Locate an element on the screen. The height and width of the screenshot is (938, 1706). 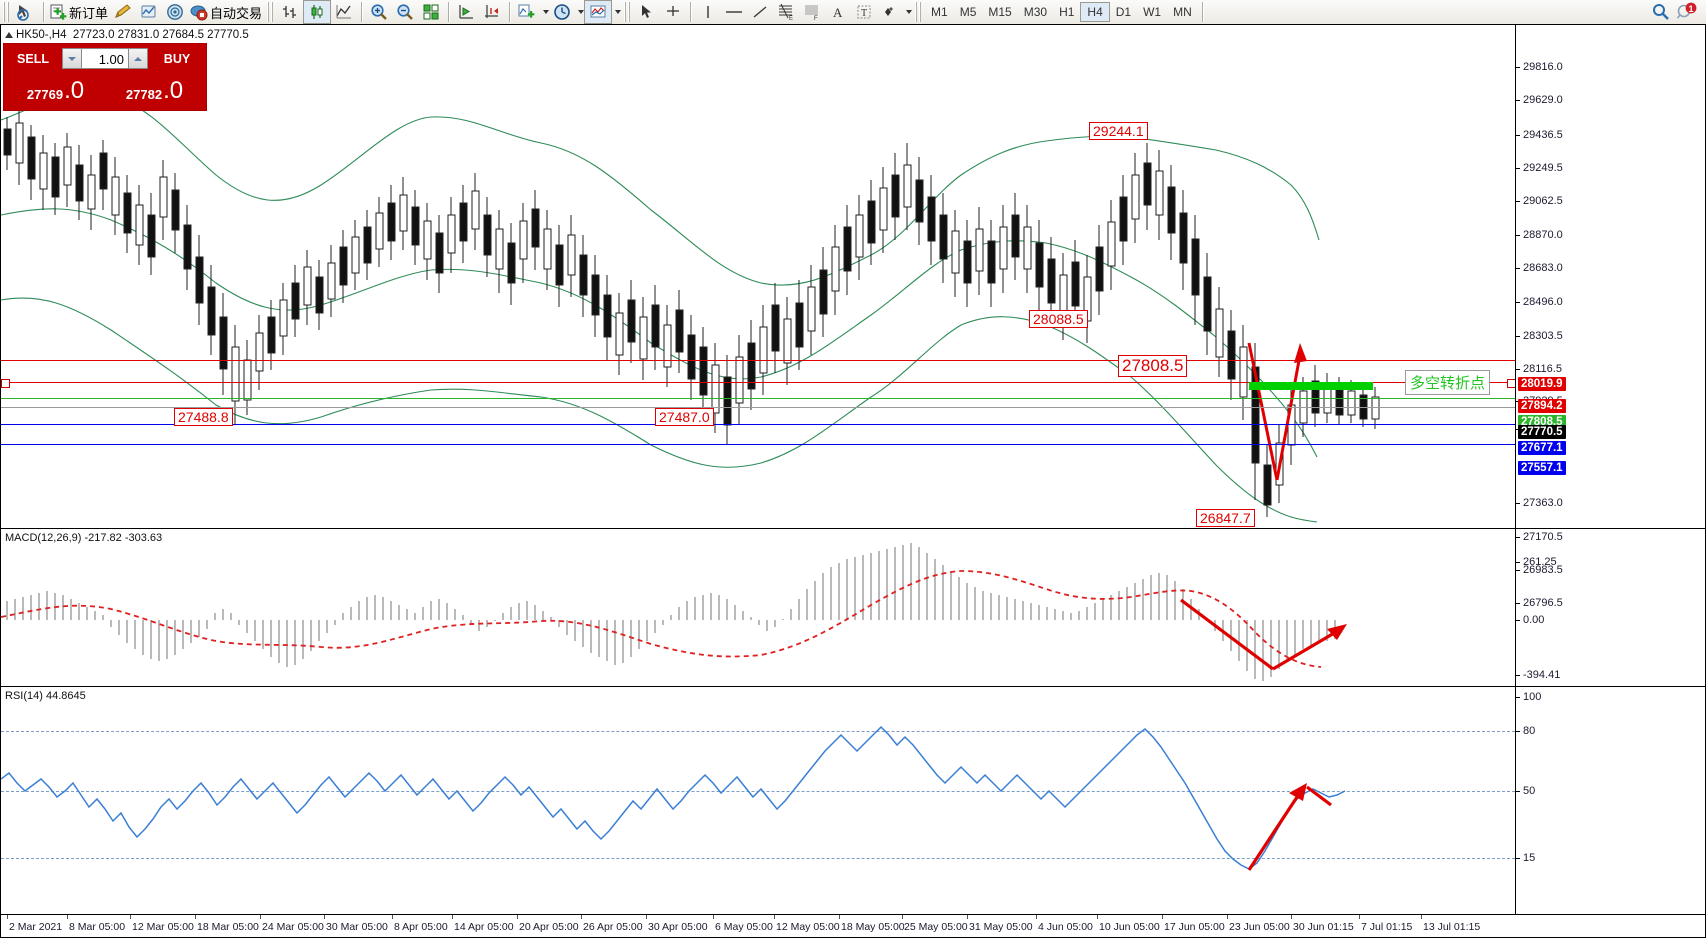
position-marker-left is located at coordinates (5, 383).